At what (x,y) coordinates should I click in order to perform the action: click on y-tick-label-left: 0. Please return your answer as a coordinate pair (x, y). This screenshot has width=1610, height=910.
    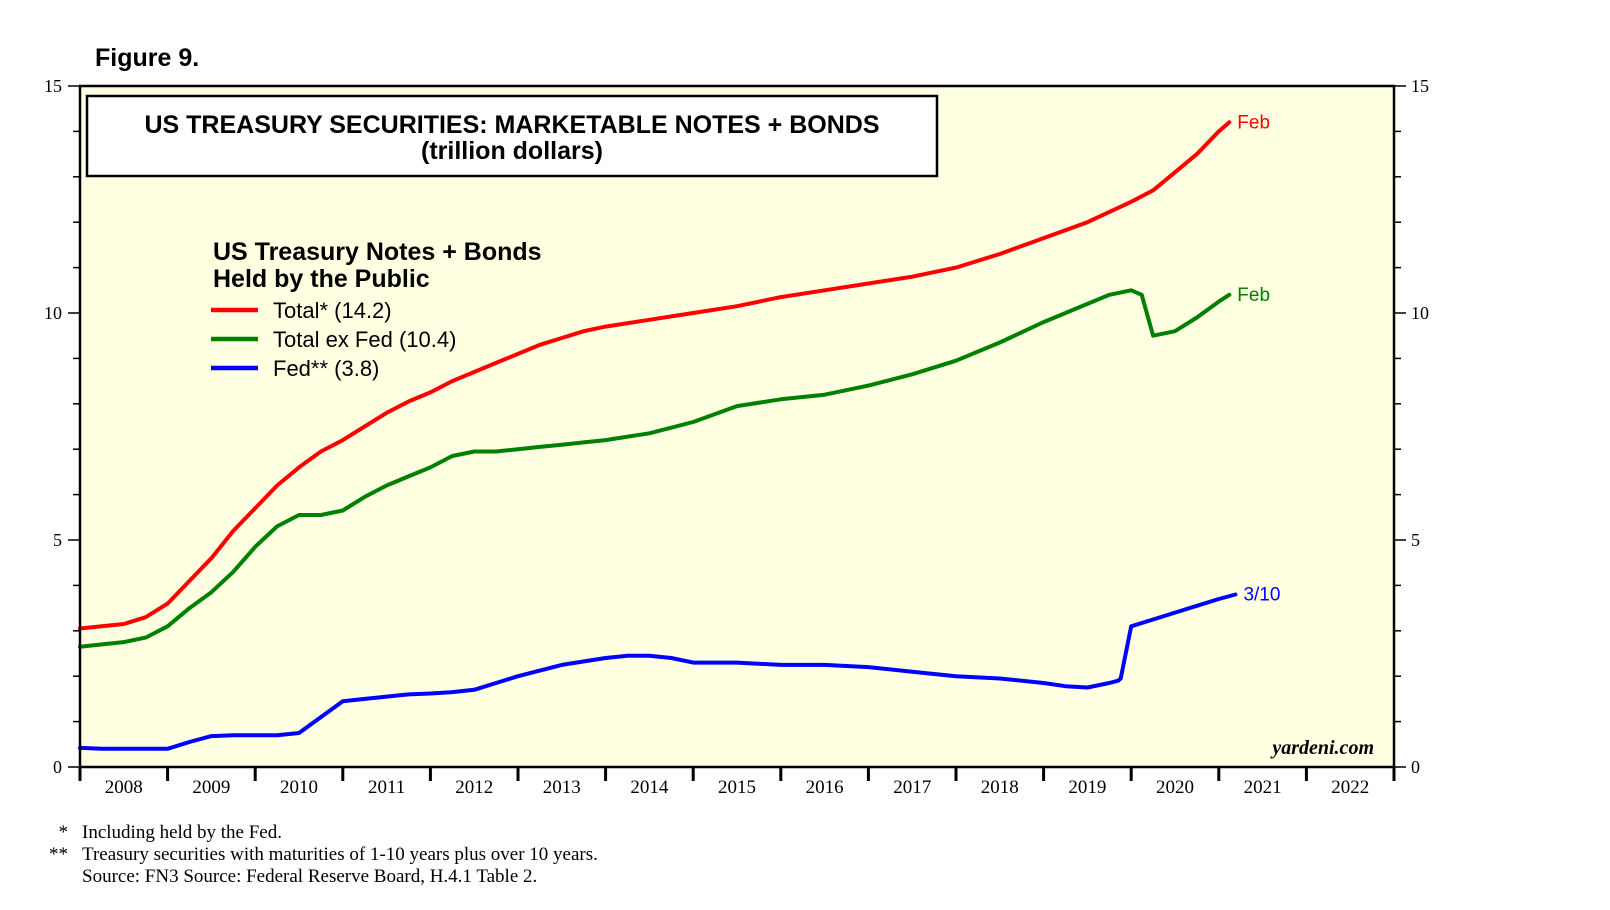
    Looking at the image, I should click on (57, 767).